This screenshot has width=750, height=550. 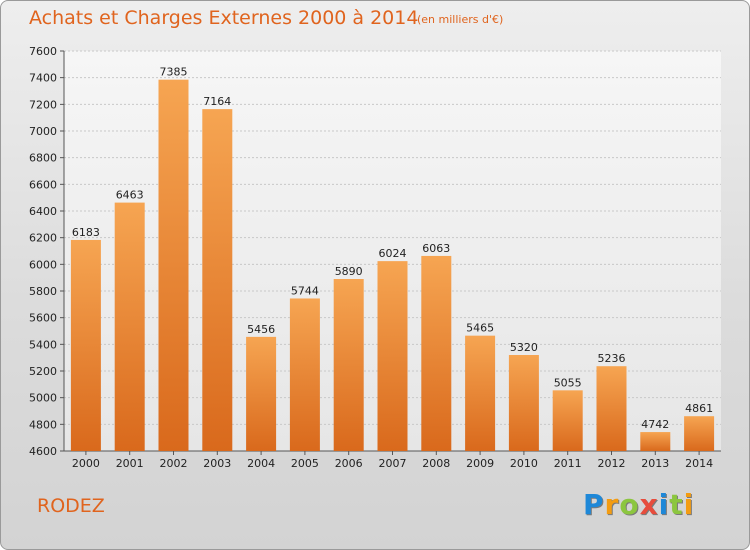 What do you see at coordinates (594, 504) in the screenshot?
I see `logo-letter: P` at bounding box center [594, 504].